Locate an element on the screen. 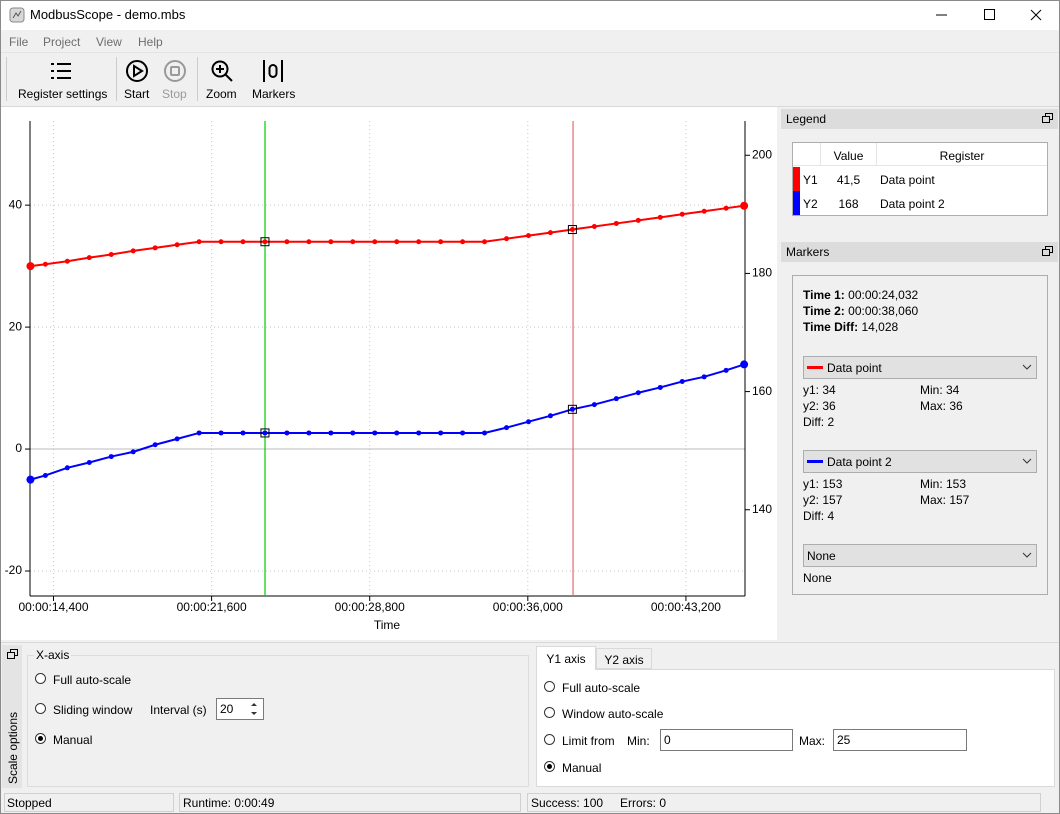 This screenshot has height=814, width=1060. marker-time: Time Diff: 14,028 is located at coordinates (850, 327).